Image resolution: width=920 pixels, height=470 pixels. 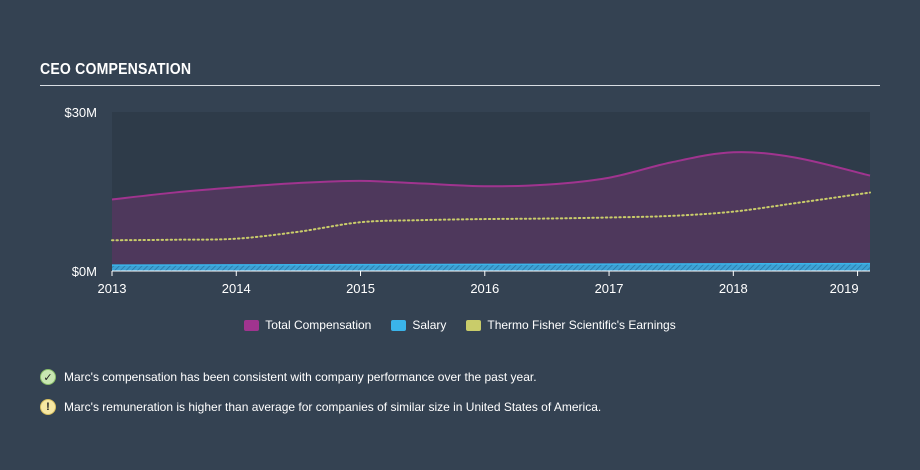 What do you see at coordinates (474, 325) in the screenshot?
I see `legend-swatch-earnings` at bounding box center [474, 325].